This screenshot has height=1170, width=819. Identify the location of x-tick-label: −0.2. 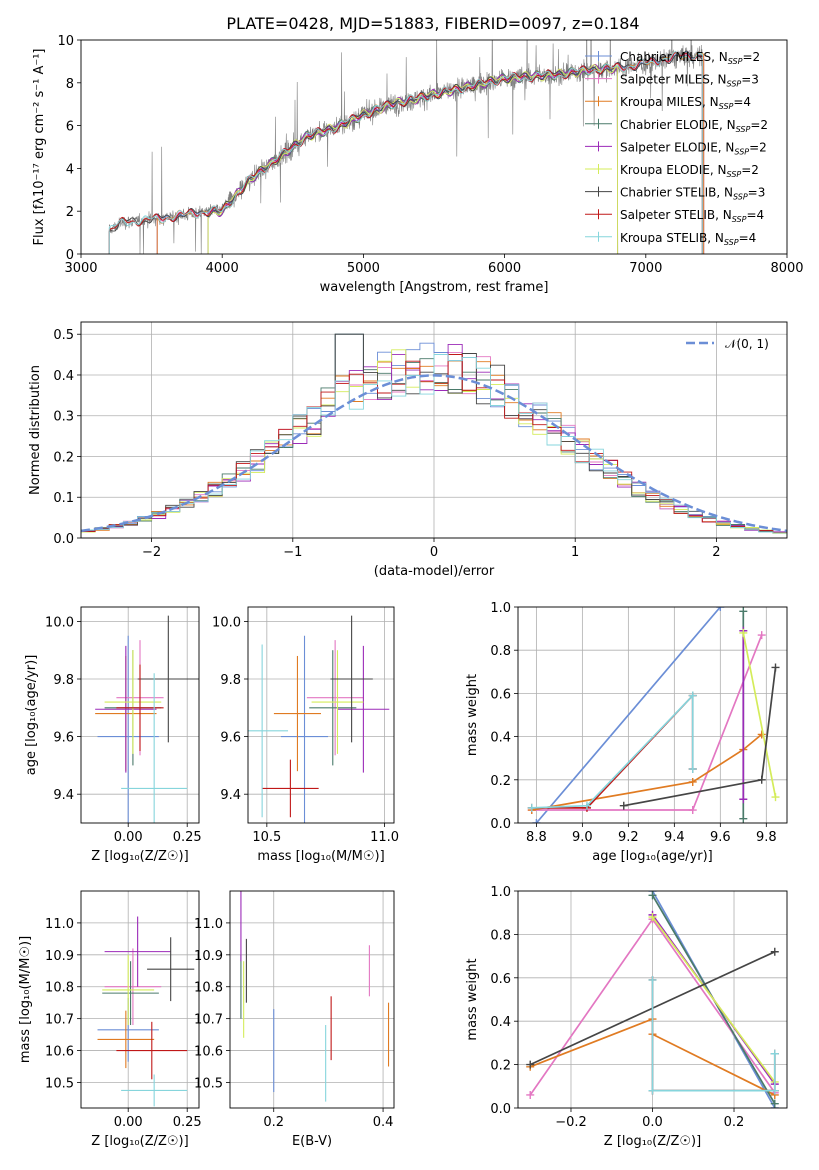
(571, 1122).